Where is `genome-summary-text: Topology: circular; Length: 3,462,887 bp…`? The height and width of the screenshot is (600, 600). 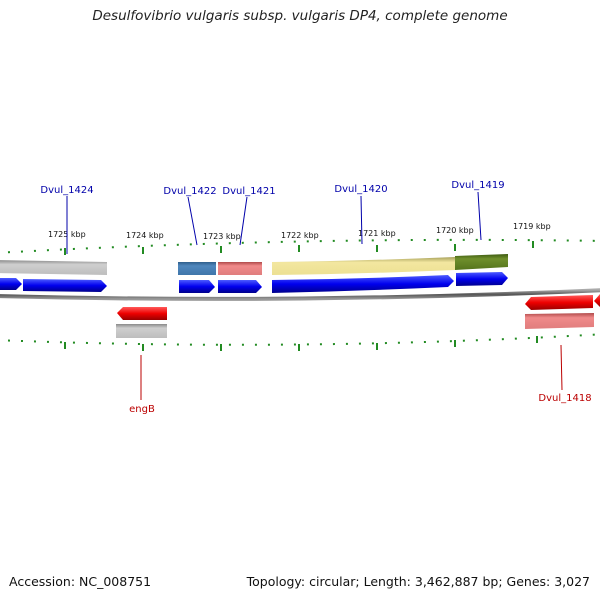 genome-summary-text: Topology: circular; Length: 3,462,887 bp… is located at coordinates (418, 581).